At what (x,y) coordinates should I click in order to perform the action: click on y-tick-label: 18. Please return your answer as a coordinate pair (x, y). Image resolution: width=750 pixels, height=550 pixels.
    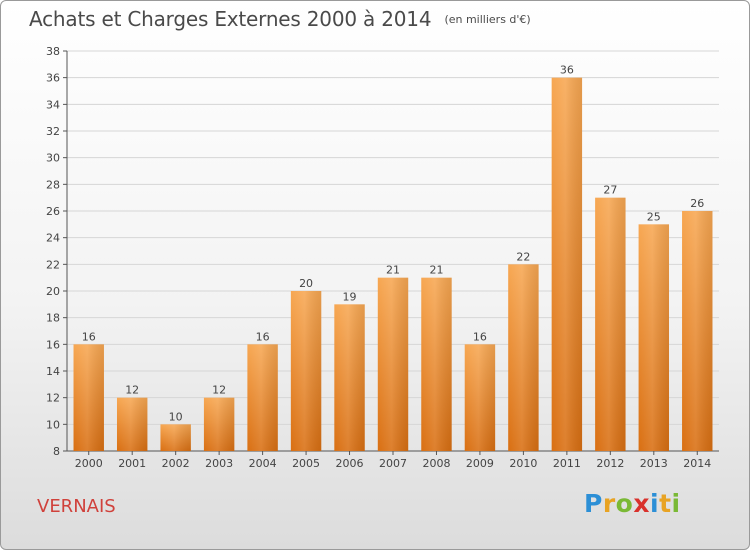
    Looking at the image, I should click on (53, 318).